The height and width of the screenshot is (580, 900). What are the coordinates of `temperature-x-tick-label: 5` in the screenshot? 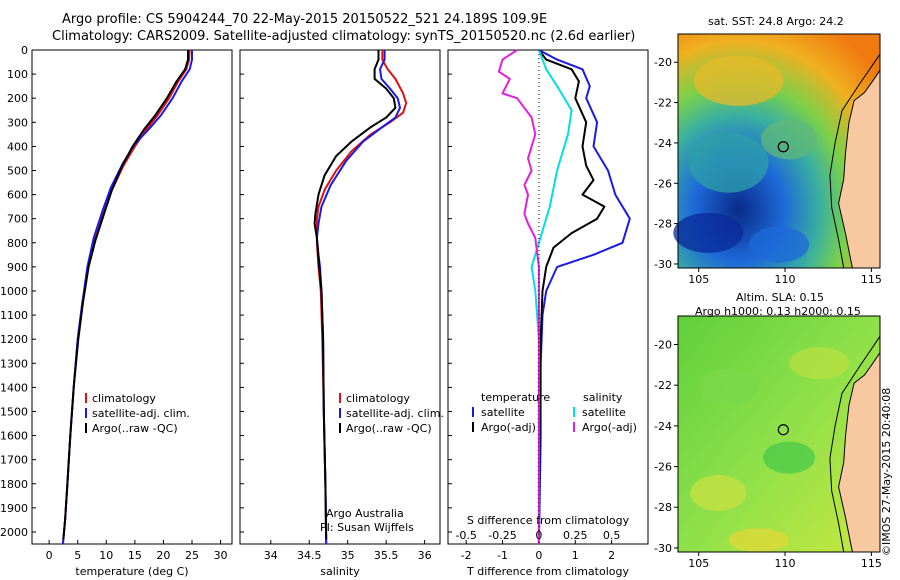 It's located at (77, 555).